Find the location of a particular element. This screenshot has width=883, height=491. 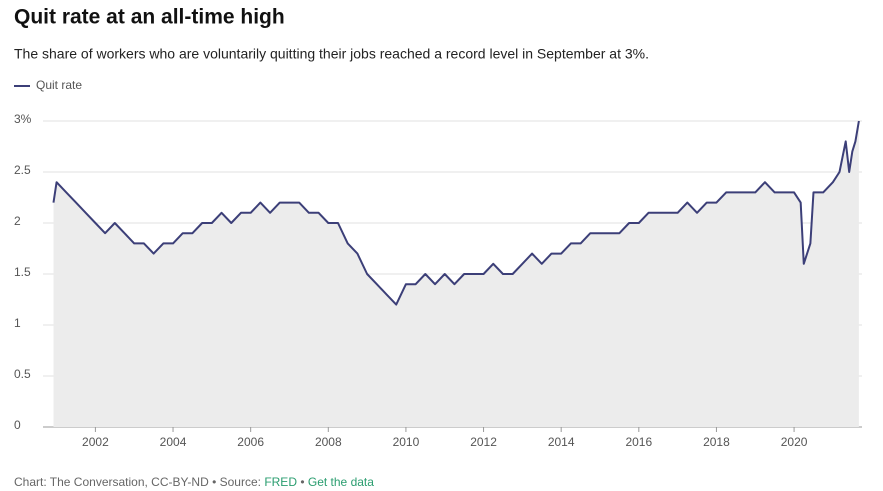

x-tick-label: 2012 is located at coordinates (483, 442).